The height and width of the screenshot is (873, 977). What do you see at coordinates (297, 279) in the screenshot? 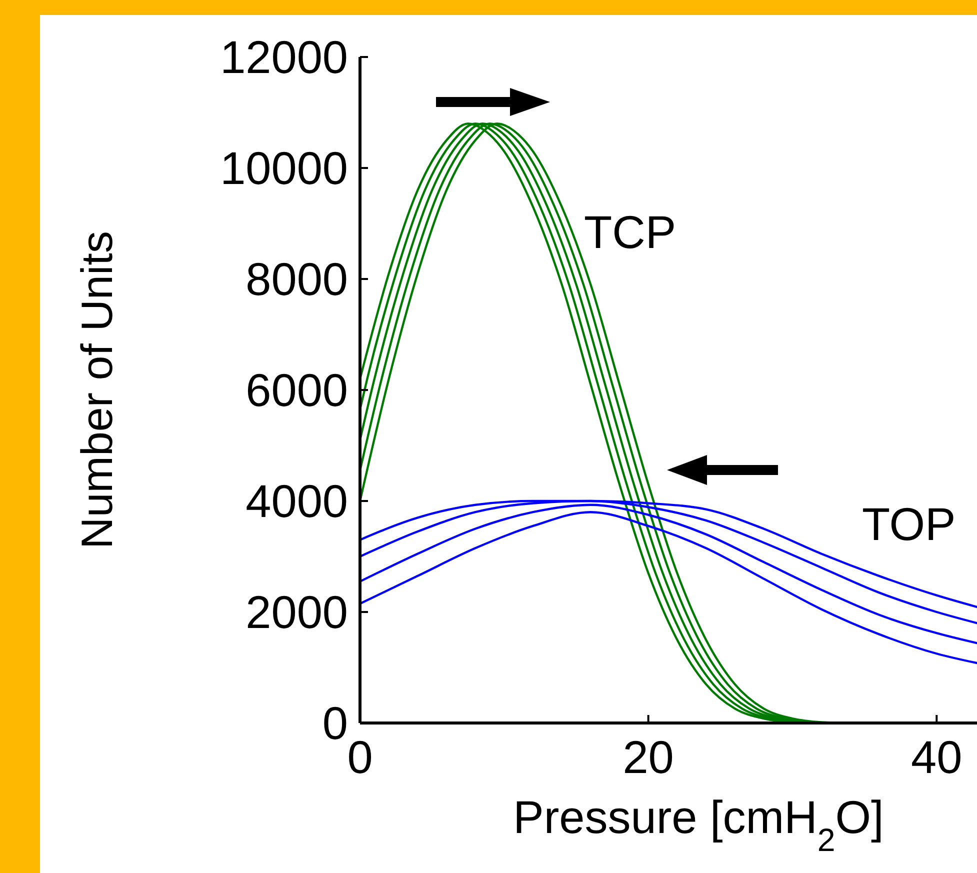
I see `y-tick-label: 8000` at bounding box center [297, 279].